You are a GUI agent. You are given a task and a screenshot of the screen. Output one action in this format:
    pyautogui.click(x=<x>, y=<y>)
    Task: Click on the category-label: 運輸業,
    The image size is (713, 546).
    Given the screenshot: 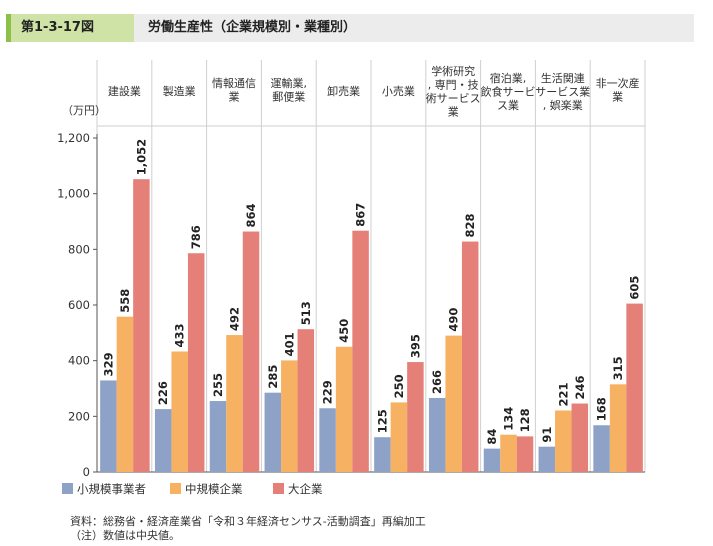 What is the action you would take?
    pyautogui.click(x=289, y=83)
    